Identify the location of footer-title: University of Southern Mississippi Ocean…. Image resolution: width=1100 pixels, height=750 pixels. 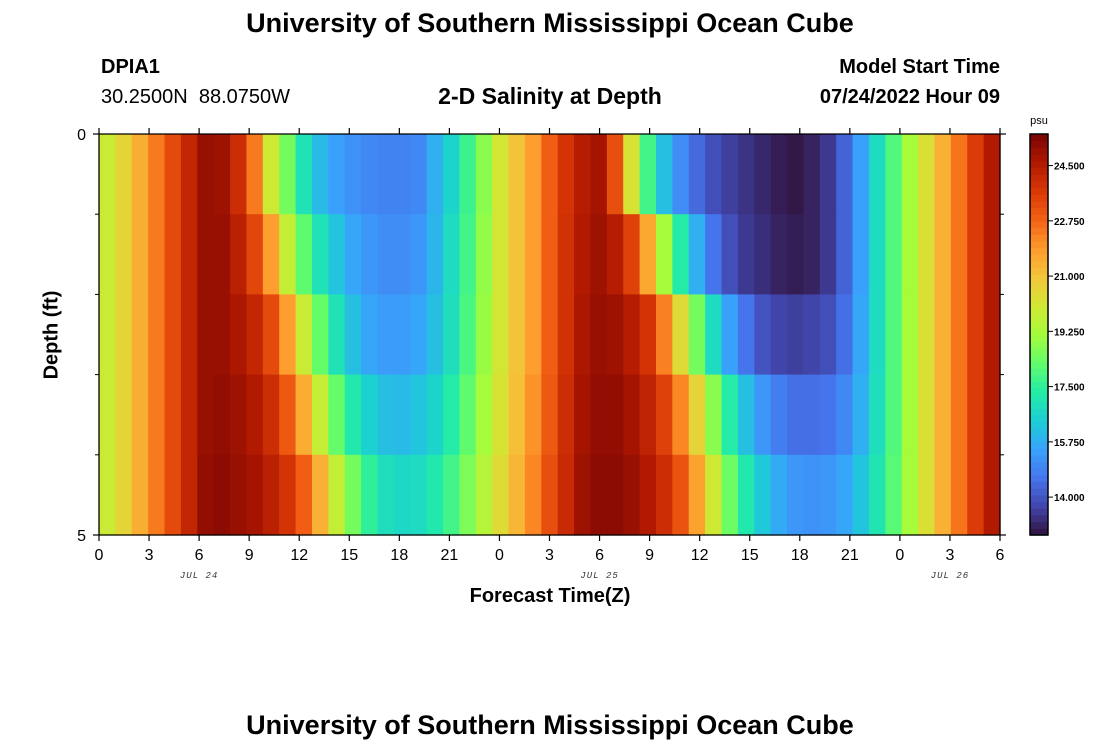
(550, 725).